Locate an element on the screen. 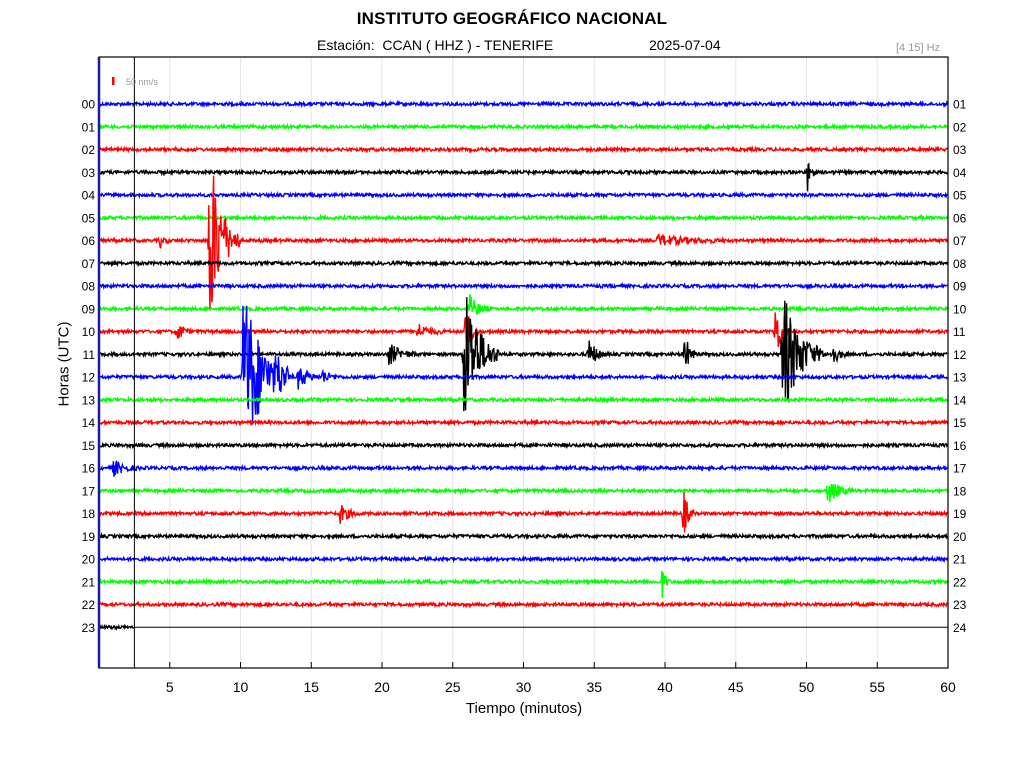 The image size is (1024, 768). y-tick-label-left: 08 is located at coordinates (89, 287).